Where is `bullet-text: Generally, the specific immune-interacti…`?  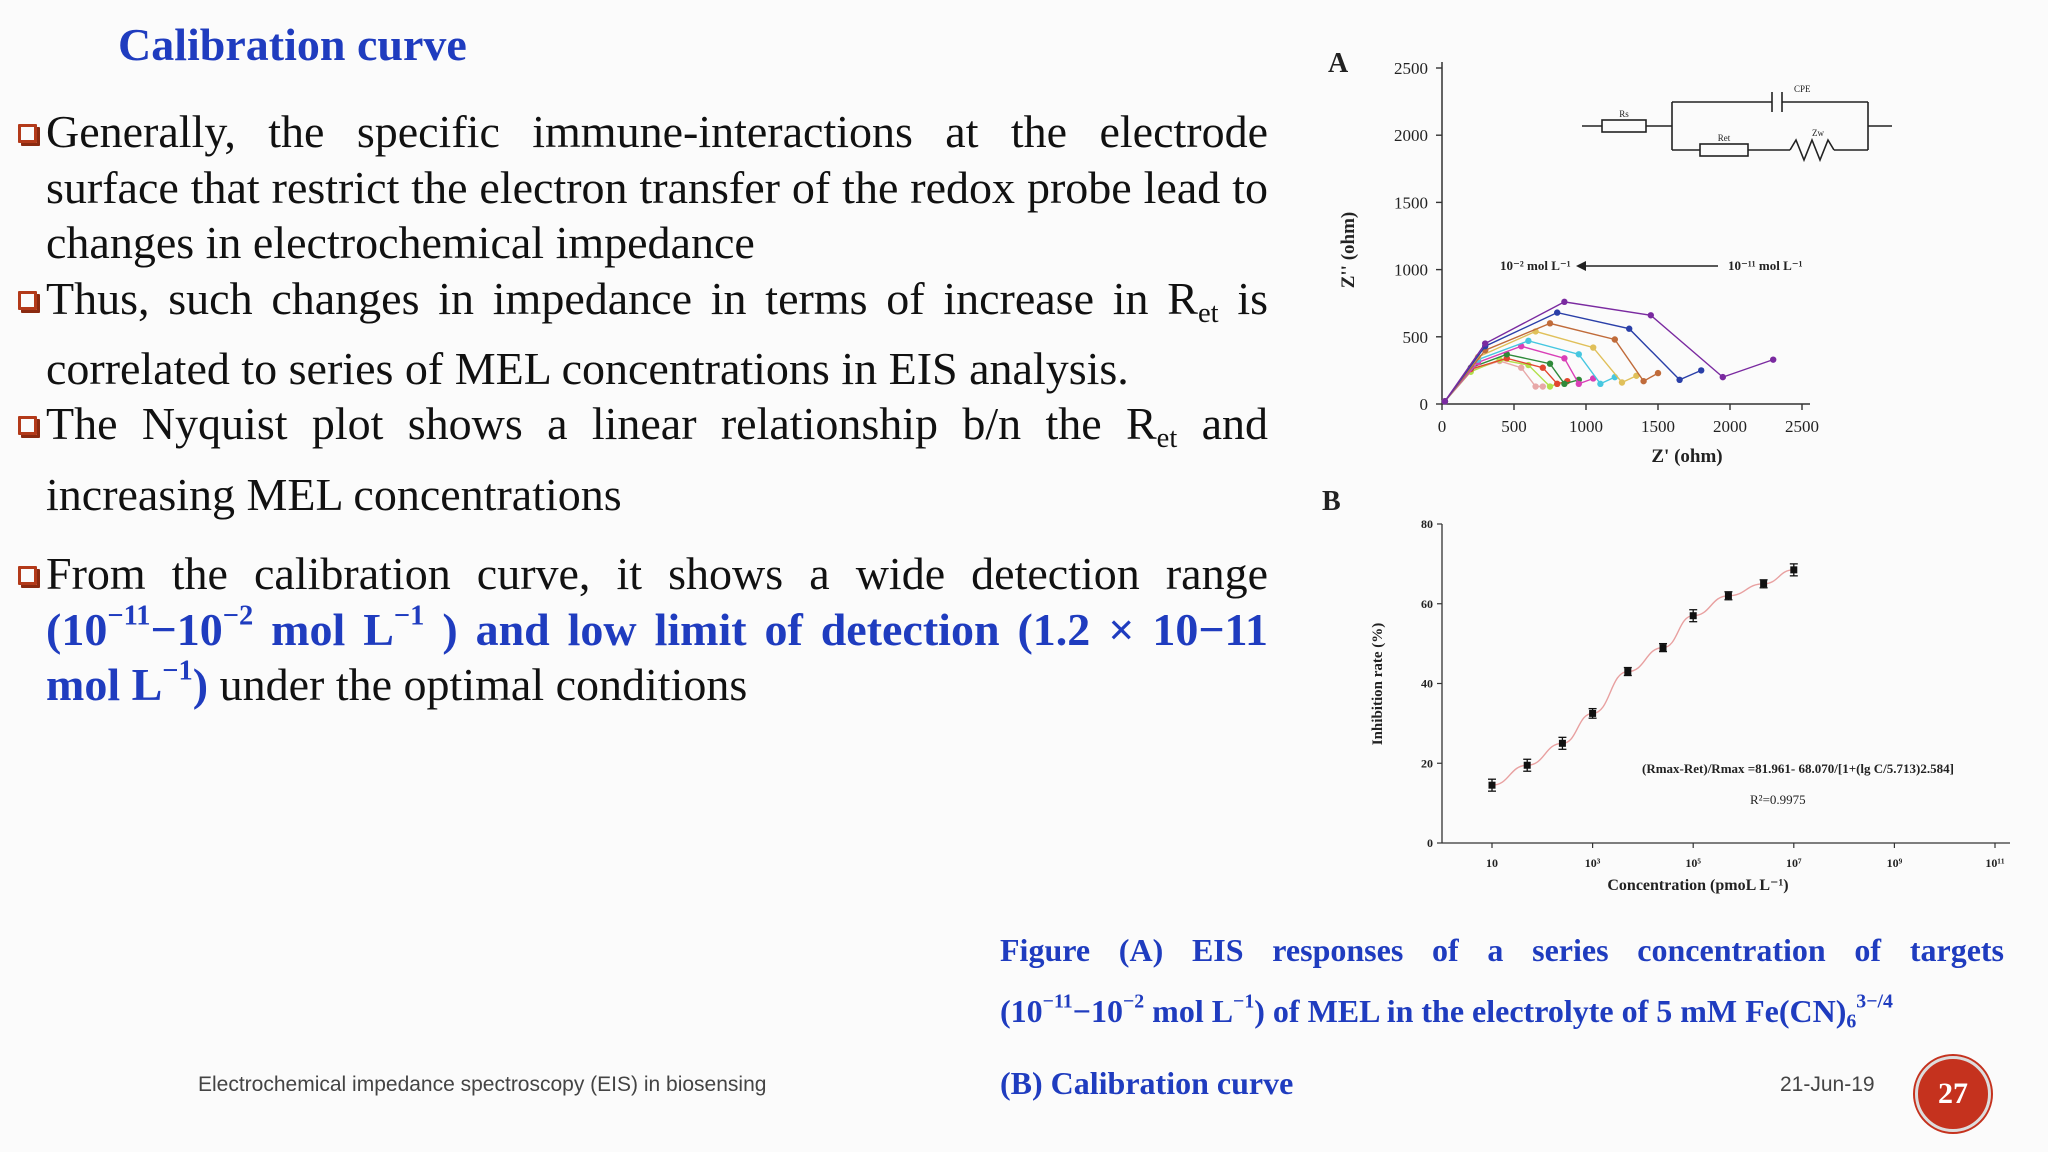
bullet-text: Generally, the specific immune-interacti… is located at coordinates (657, 187).